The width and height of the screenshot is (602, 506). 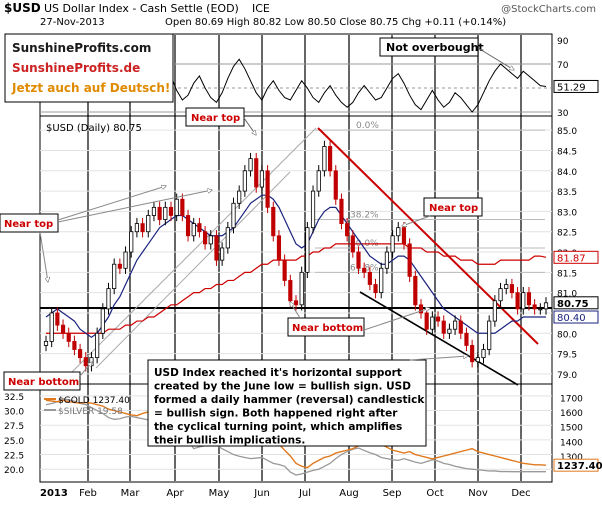 What do you see at coordinates (571, 458) in the screenshot?
I see `gold-tick-label: 1300` at bounding box center [571, 458].